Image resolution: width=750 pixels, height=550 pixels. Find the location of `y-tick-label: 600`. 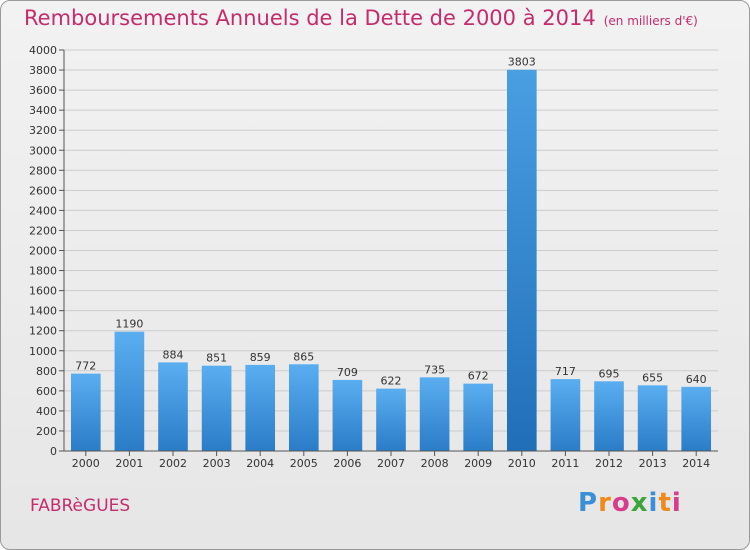

y-tick-label: 600 is located at coordinates (46, 391).